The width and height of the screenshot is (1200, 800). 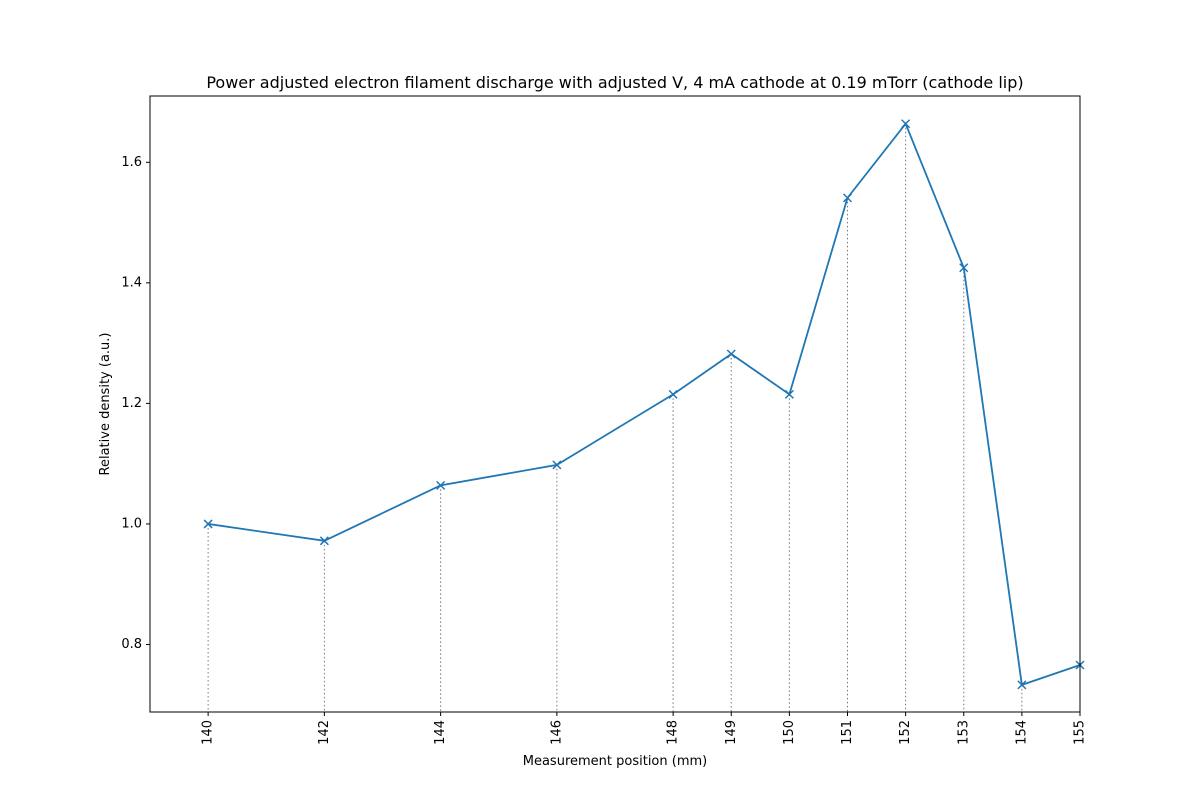 What do you see at coordinates (131, 403) in the screenshot?
I see `y-tick-label: 1.2` at bounding box center [131, 403].